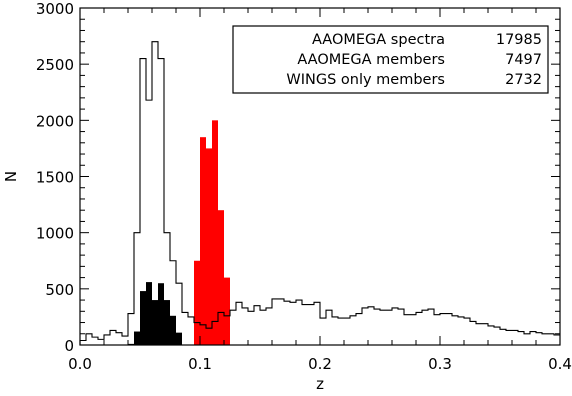 The image size is (572, 396). What do you see at coordinates (523, 80) in the screenshot?
I see `legend-count-wings-only-members: 2732` at bounding box center [523, 80].